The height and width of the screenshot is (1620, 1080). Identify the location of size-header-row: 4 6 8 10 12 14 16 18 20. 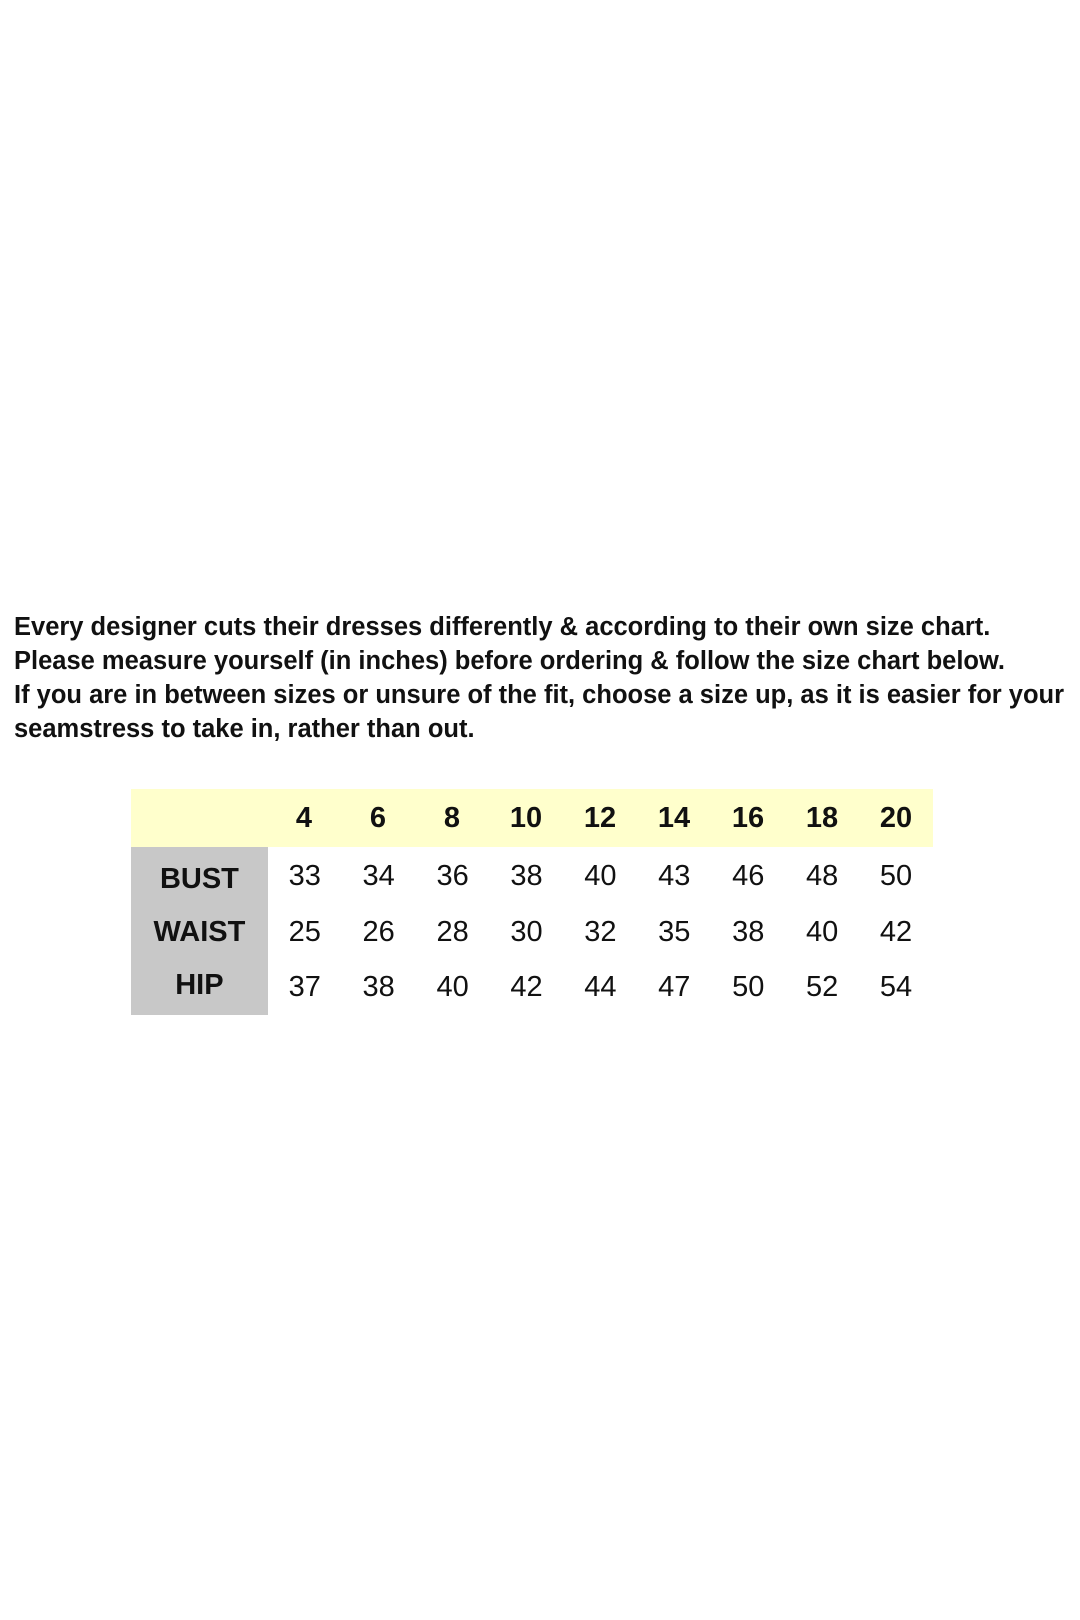
(532, 818).